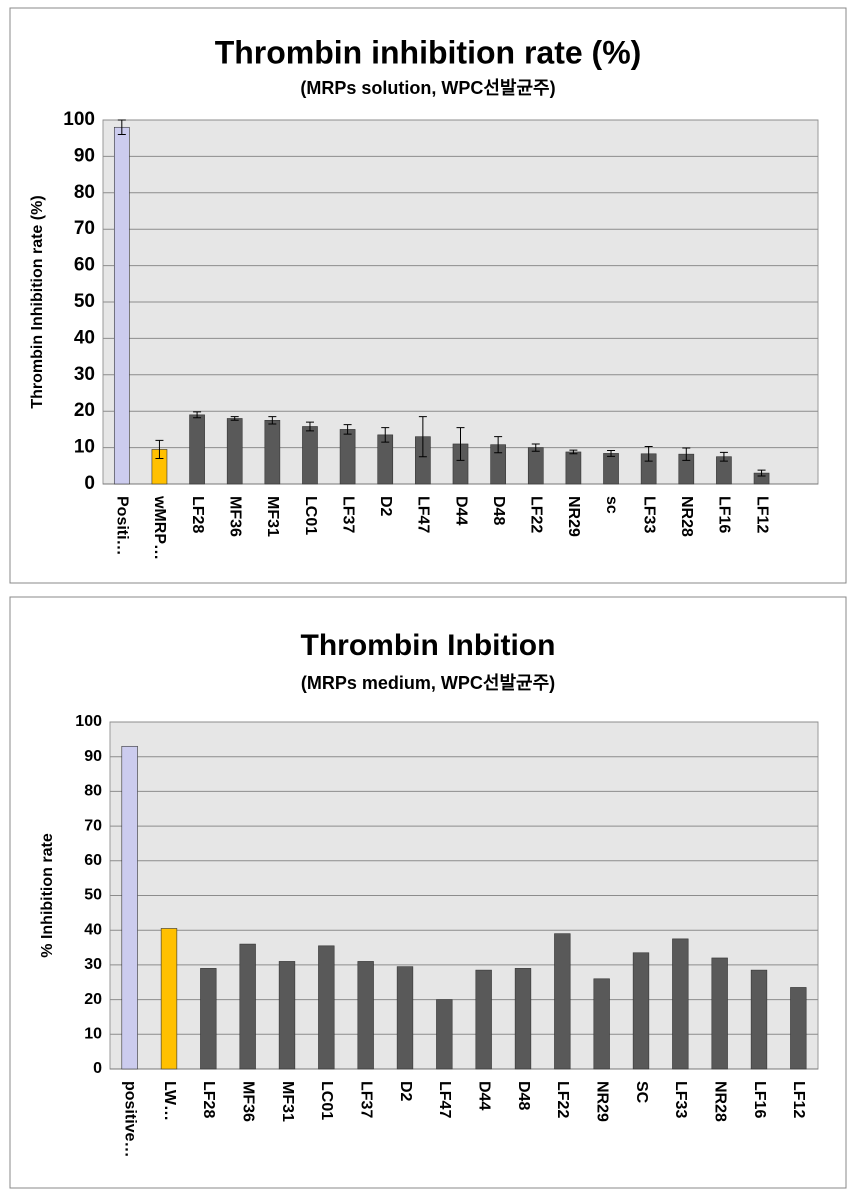  I want to click on y-tick-label: 60, so click(93, 860).